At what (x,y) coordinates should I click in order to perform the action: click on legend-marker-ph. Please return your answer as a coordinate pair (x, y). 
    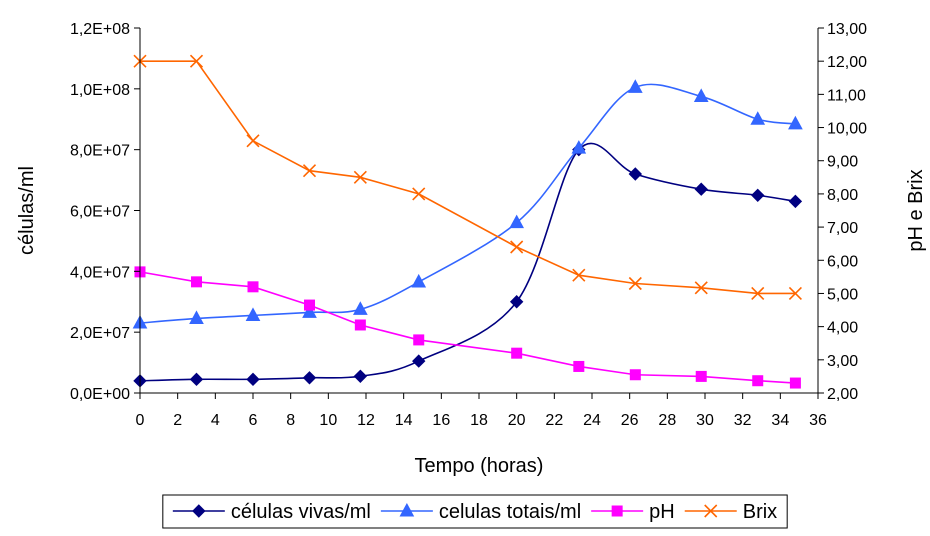
    Looking at the image, I should click on (617, 511).